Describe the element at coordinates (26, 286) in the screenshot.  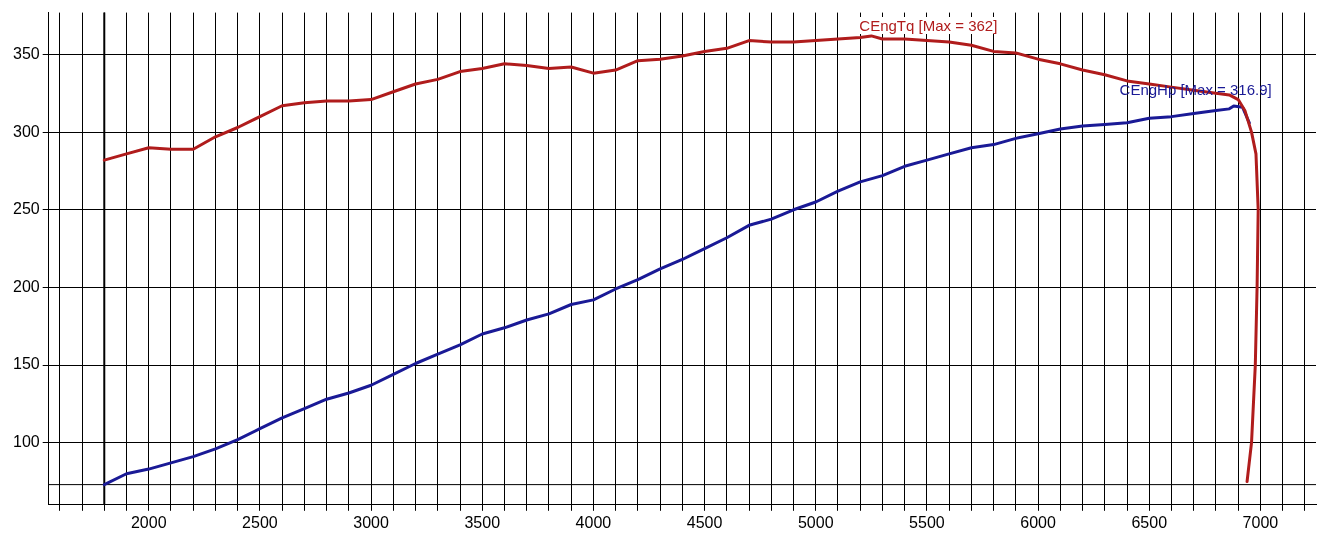
I see `y-tick-label: 200` at that location.